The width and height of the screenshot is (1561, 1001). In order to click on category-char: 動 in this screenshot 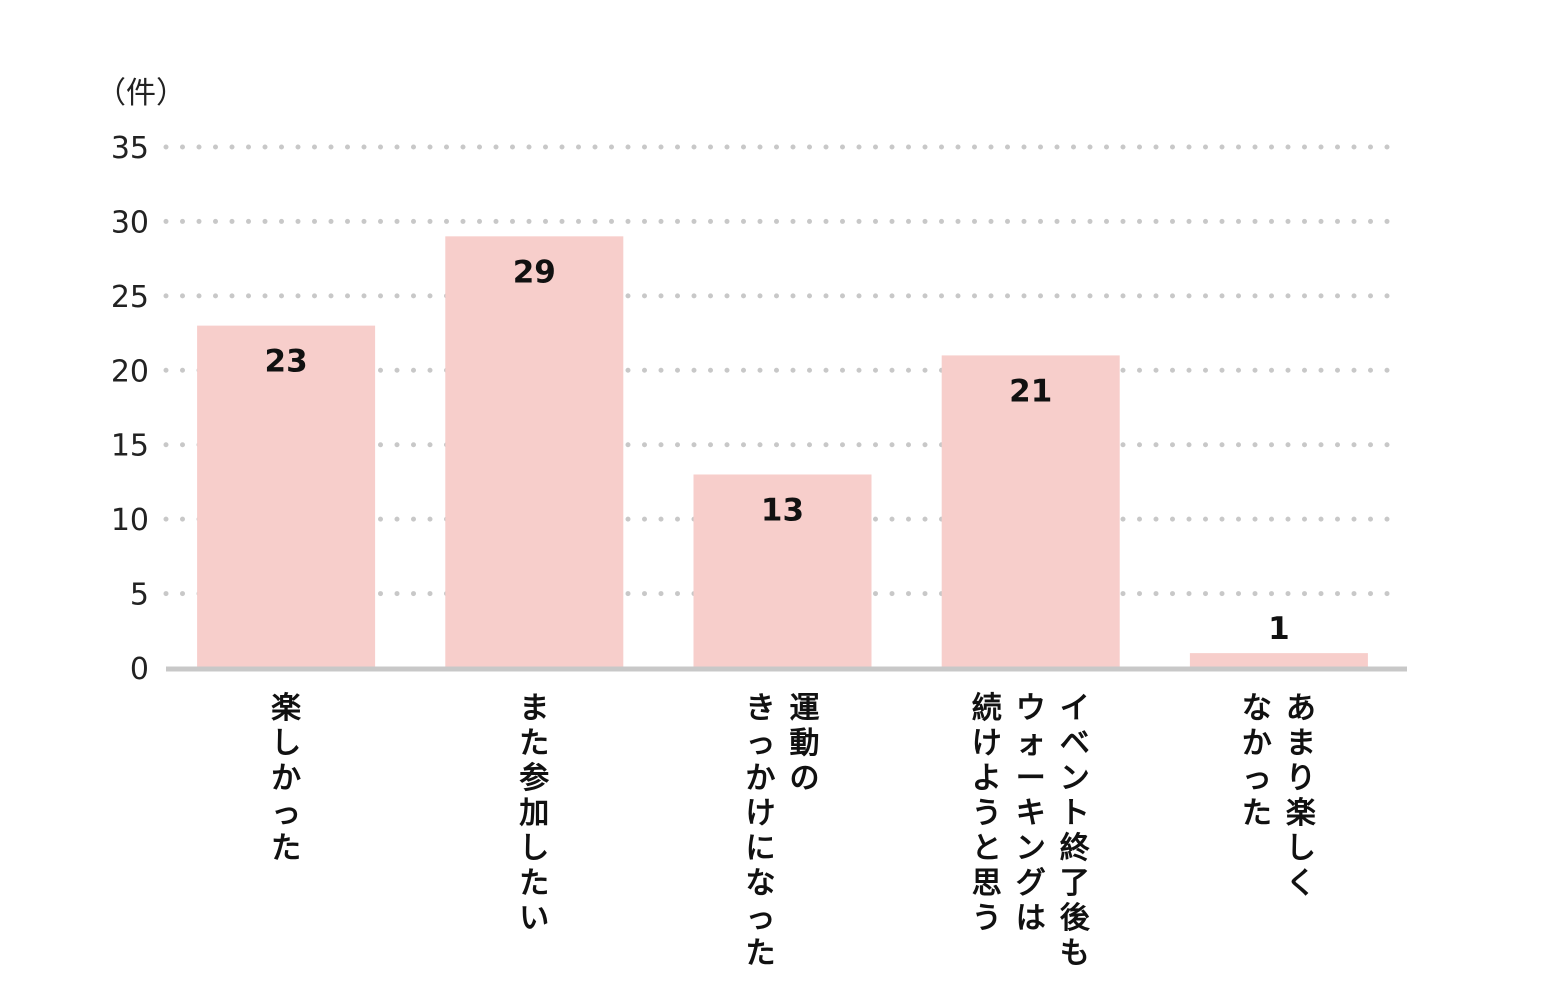, I will do `click(805, 743)`.